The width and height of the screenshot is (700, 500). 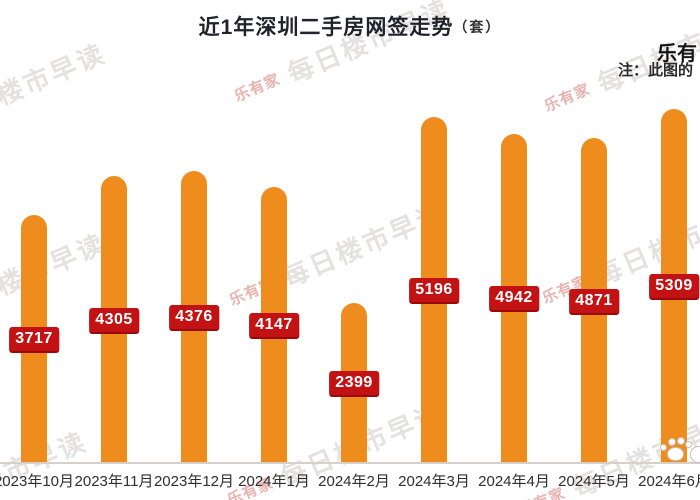 I want to click on value-badge: 4376, so click(x=194, y=317).